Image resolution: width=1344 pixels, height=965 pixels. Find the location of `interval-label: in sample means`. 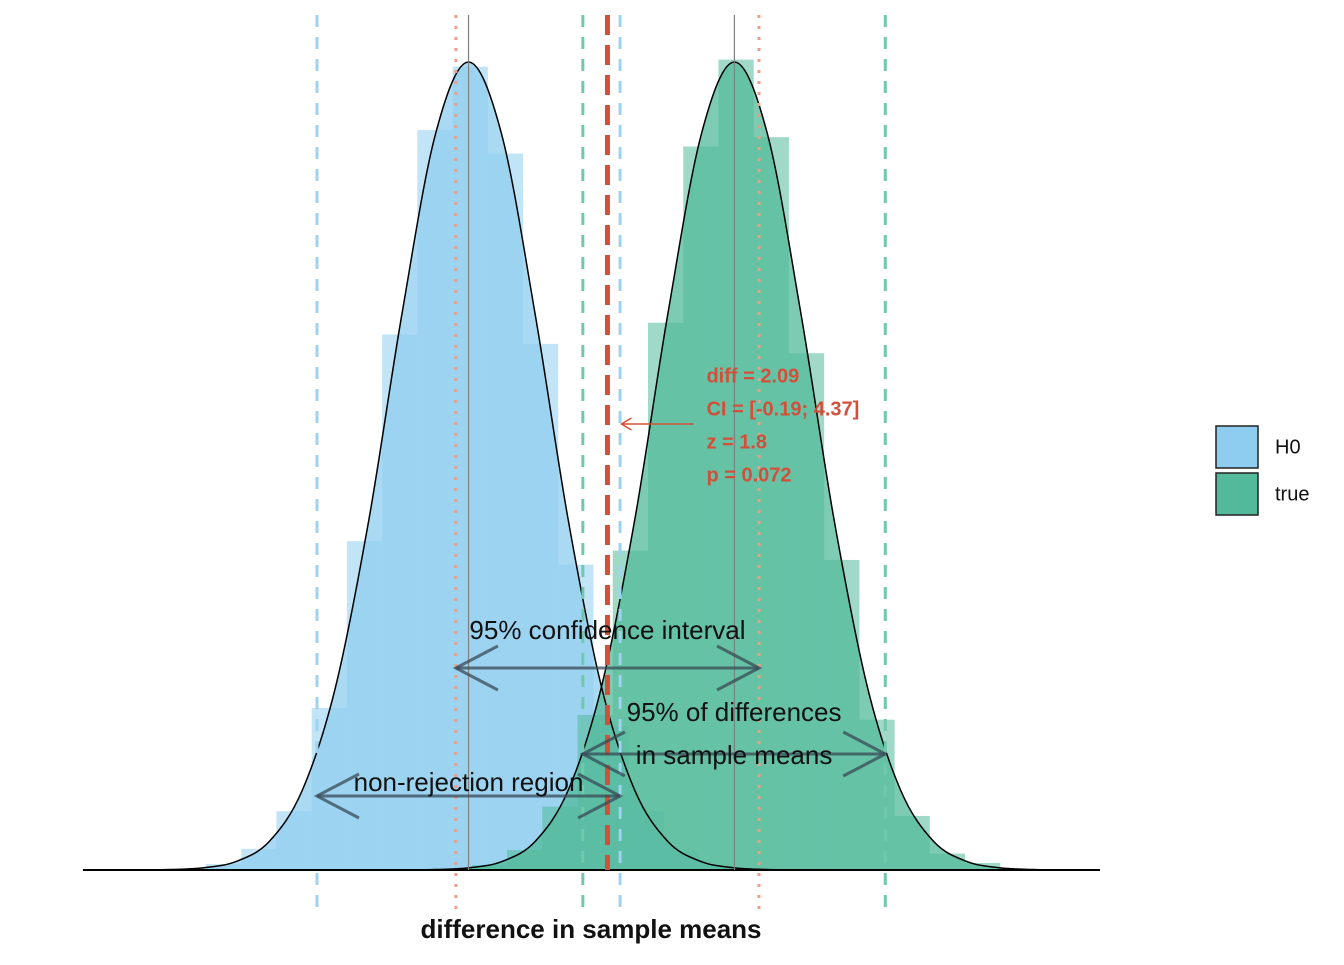

interval-label: in sample means is located at coordinates (734, 755).